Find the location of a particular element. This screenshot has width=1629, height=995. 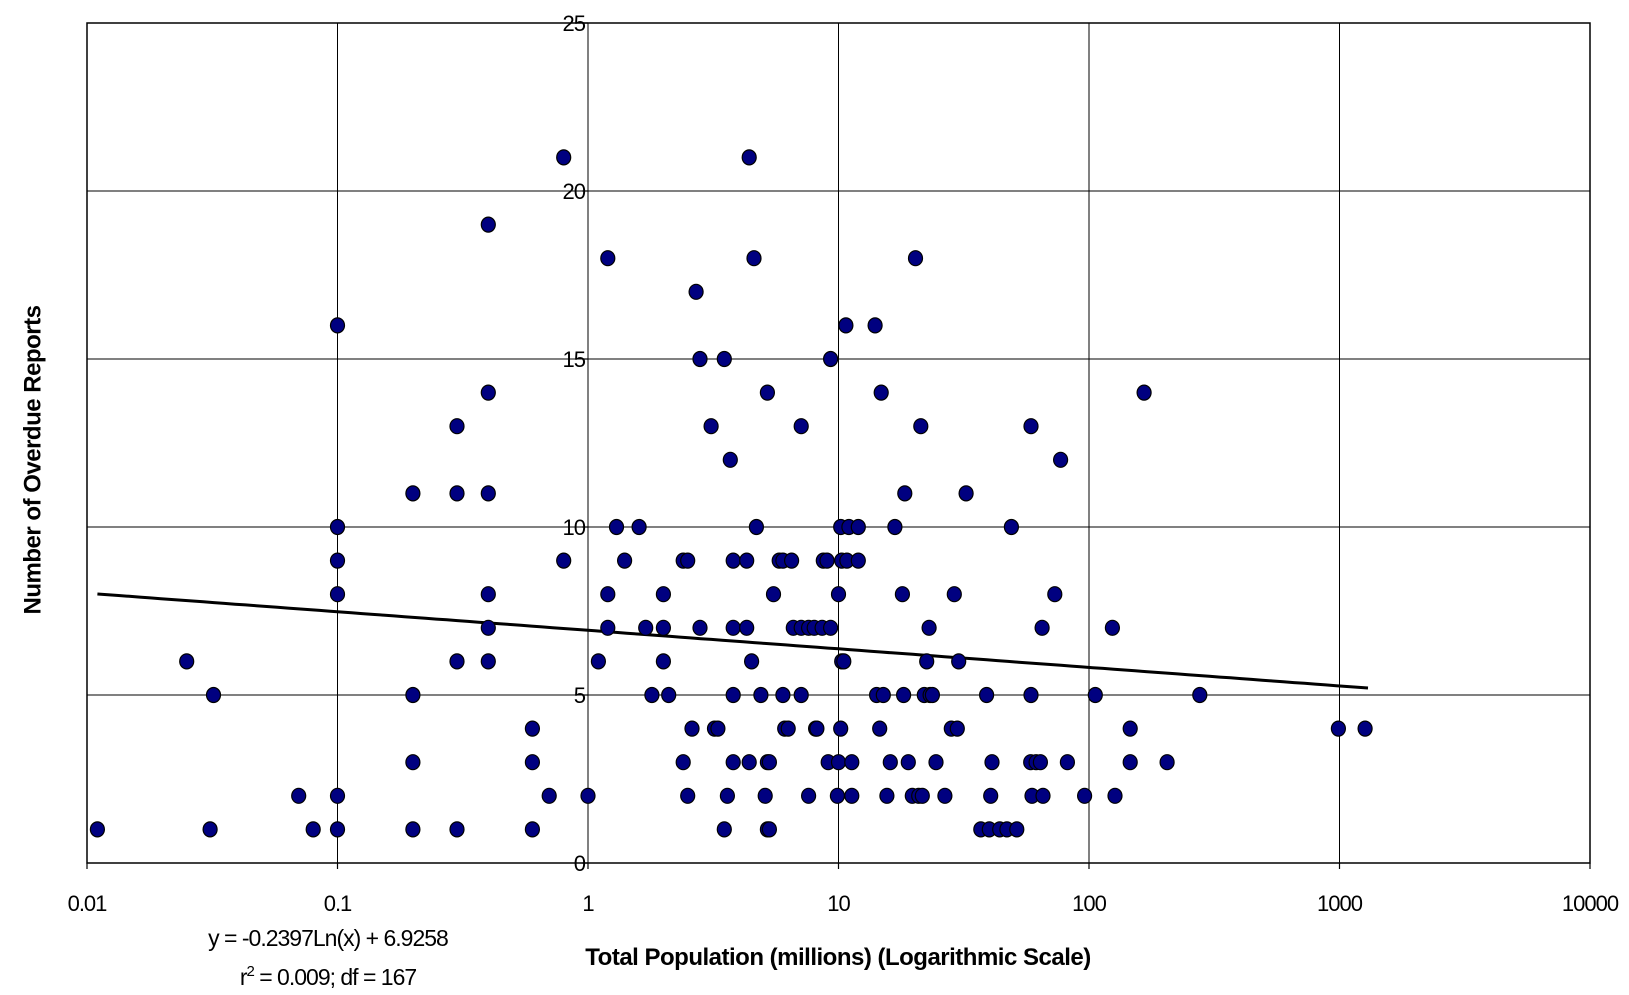

trendline is located at coordinates (733, 641).